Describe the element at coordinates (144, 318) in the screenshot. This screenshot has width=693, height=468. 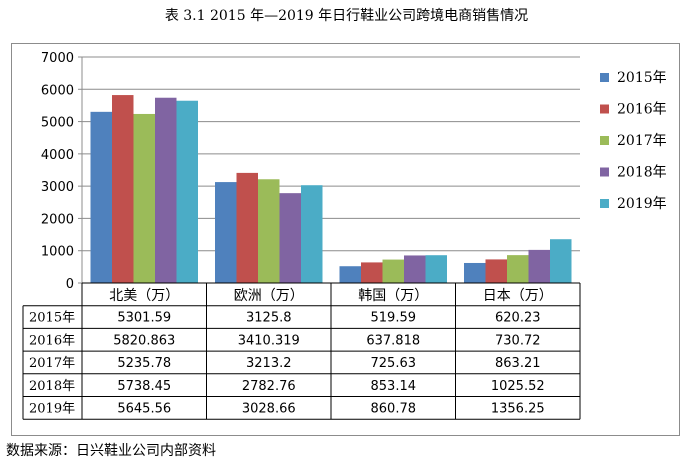
I see `data-label: 5301.59` at that location.